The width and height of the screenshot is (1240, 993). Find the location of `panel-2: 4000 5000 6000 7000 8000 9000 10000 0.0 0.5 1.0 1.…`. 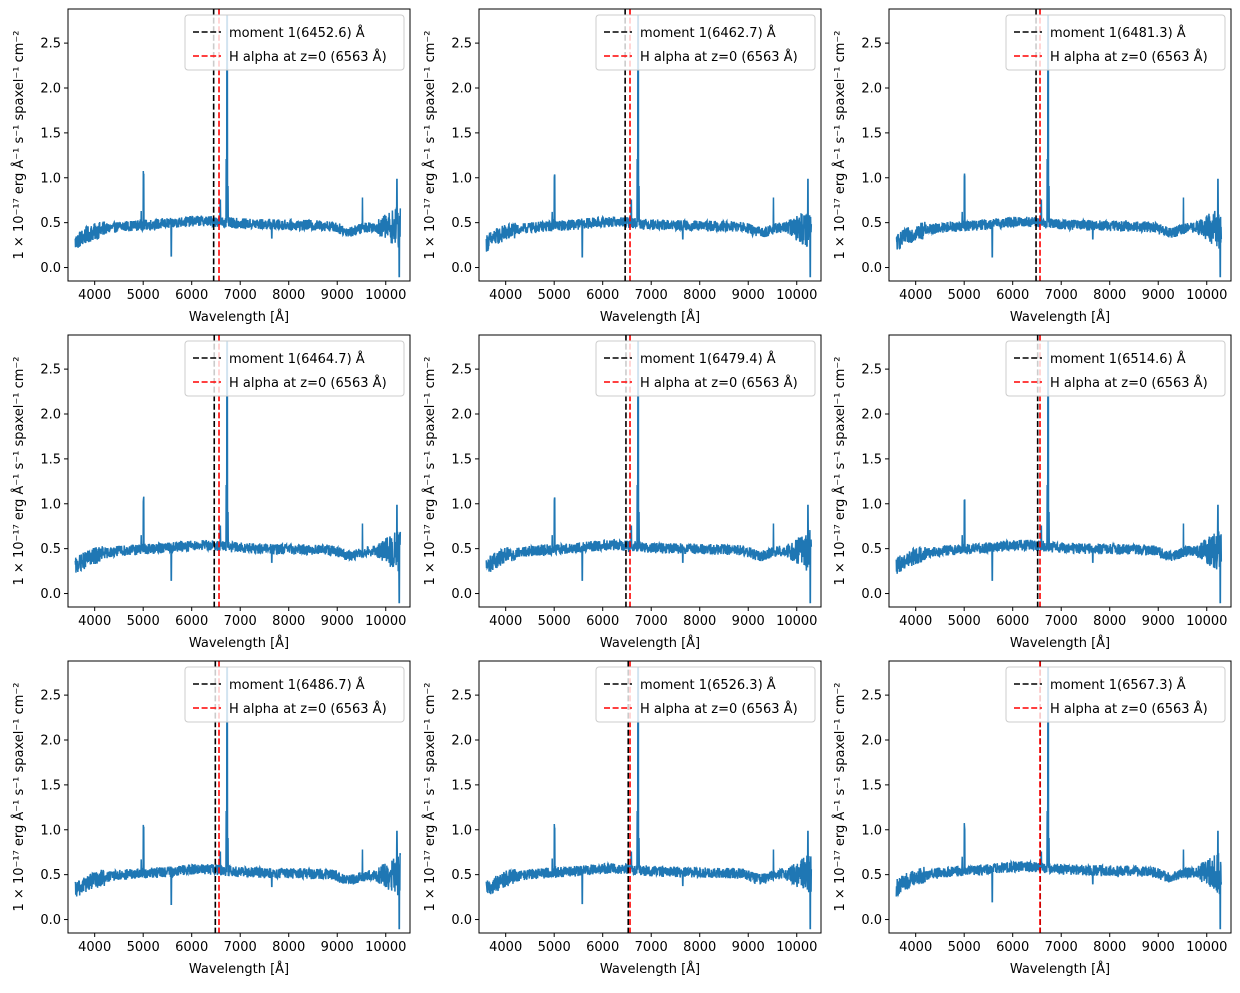

panel-2: 4000 5000 6000 7000 8000 9000 10000 0.0 0.5 1.0 1.… is located at coordinates (622, 166).